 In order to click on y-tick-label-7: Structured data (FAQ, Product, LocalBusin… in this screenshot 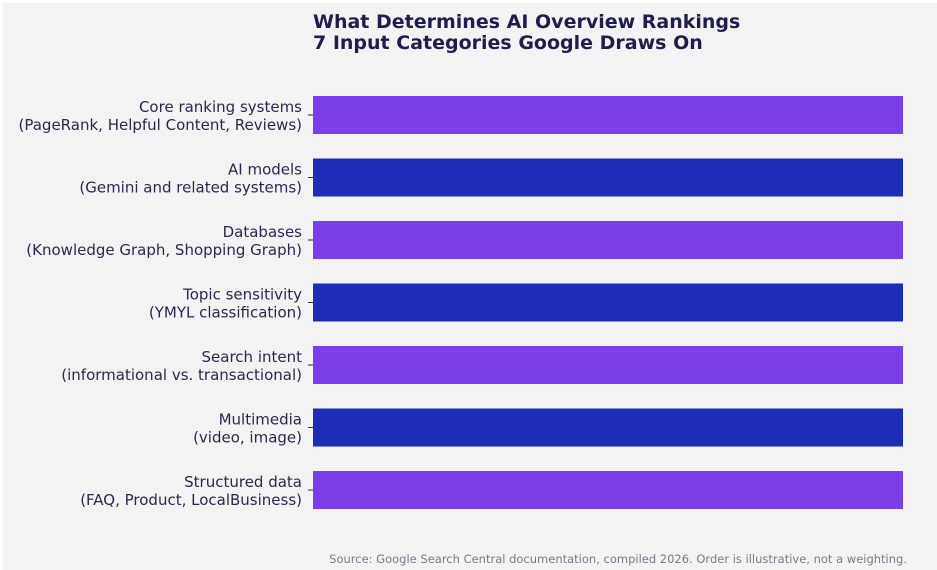, I will do `click(191, 491)`.